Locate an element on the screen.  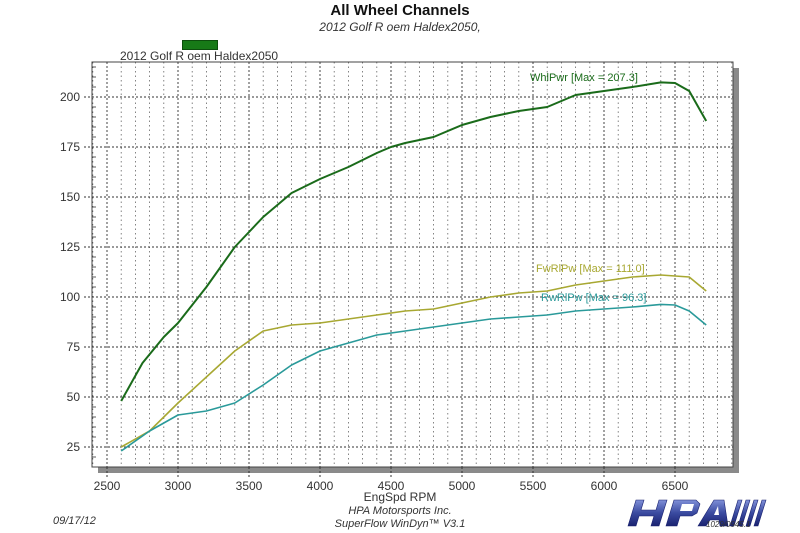
report-date: 09/17/12 is located at coordinates (74, 521).